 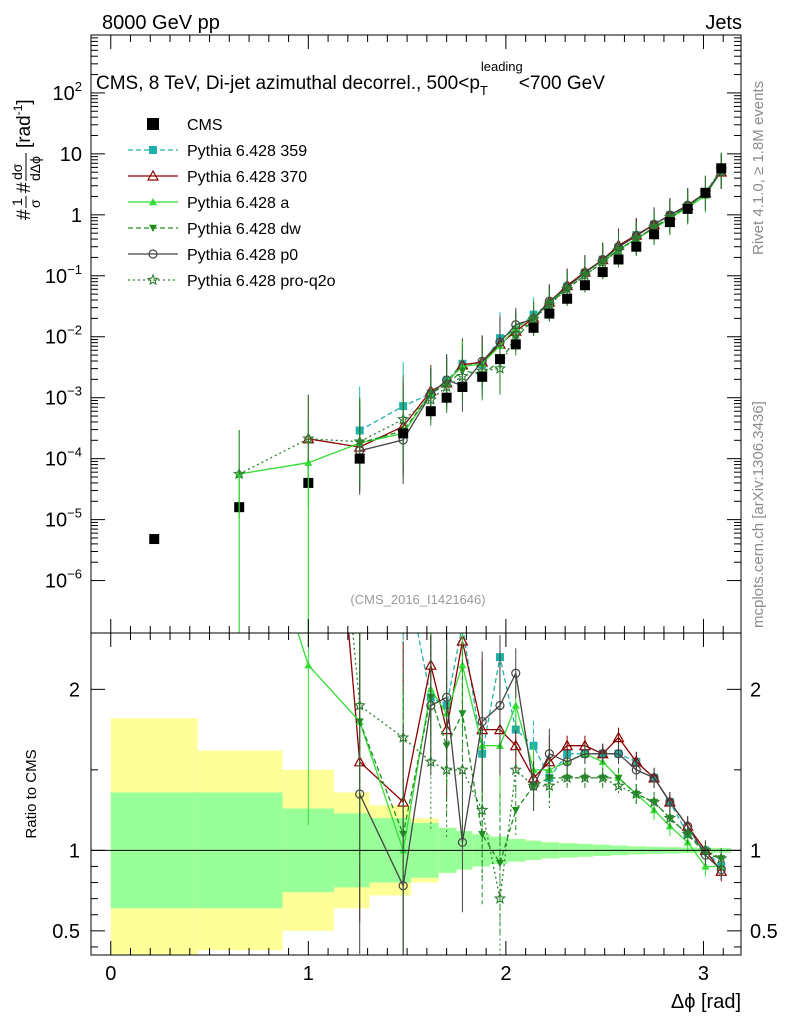 What do you see at coordinates (242, 255) in the screenshot?
I see `legend-label-pp0: Pythia 6.428 p0` at bounding box center [242, 255].